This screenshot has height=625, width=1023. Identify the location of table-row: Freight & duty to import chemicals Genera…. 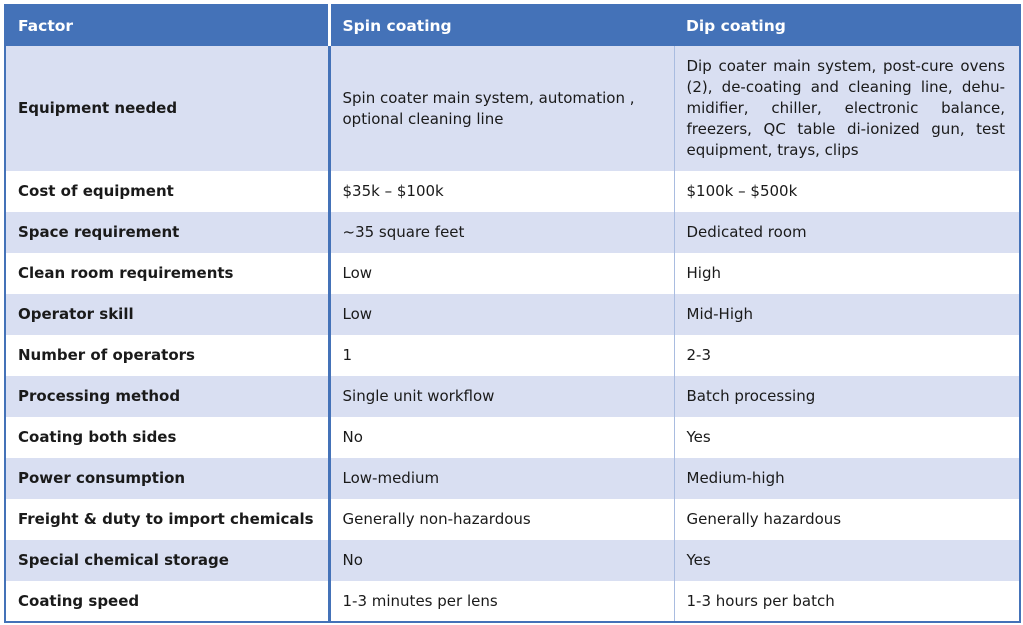
(512, 519).